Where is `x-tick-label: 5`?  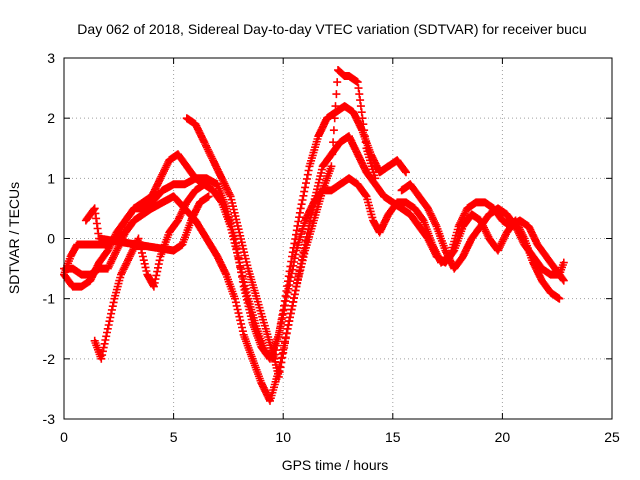 x-tick-label: 5 is located at coordinates (174, 437).